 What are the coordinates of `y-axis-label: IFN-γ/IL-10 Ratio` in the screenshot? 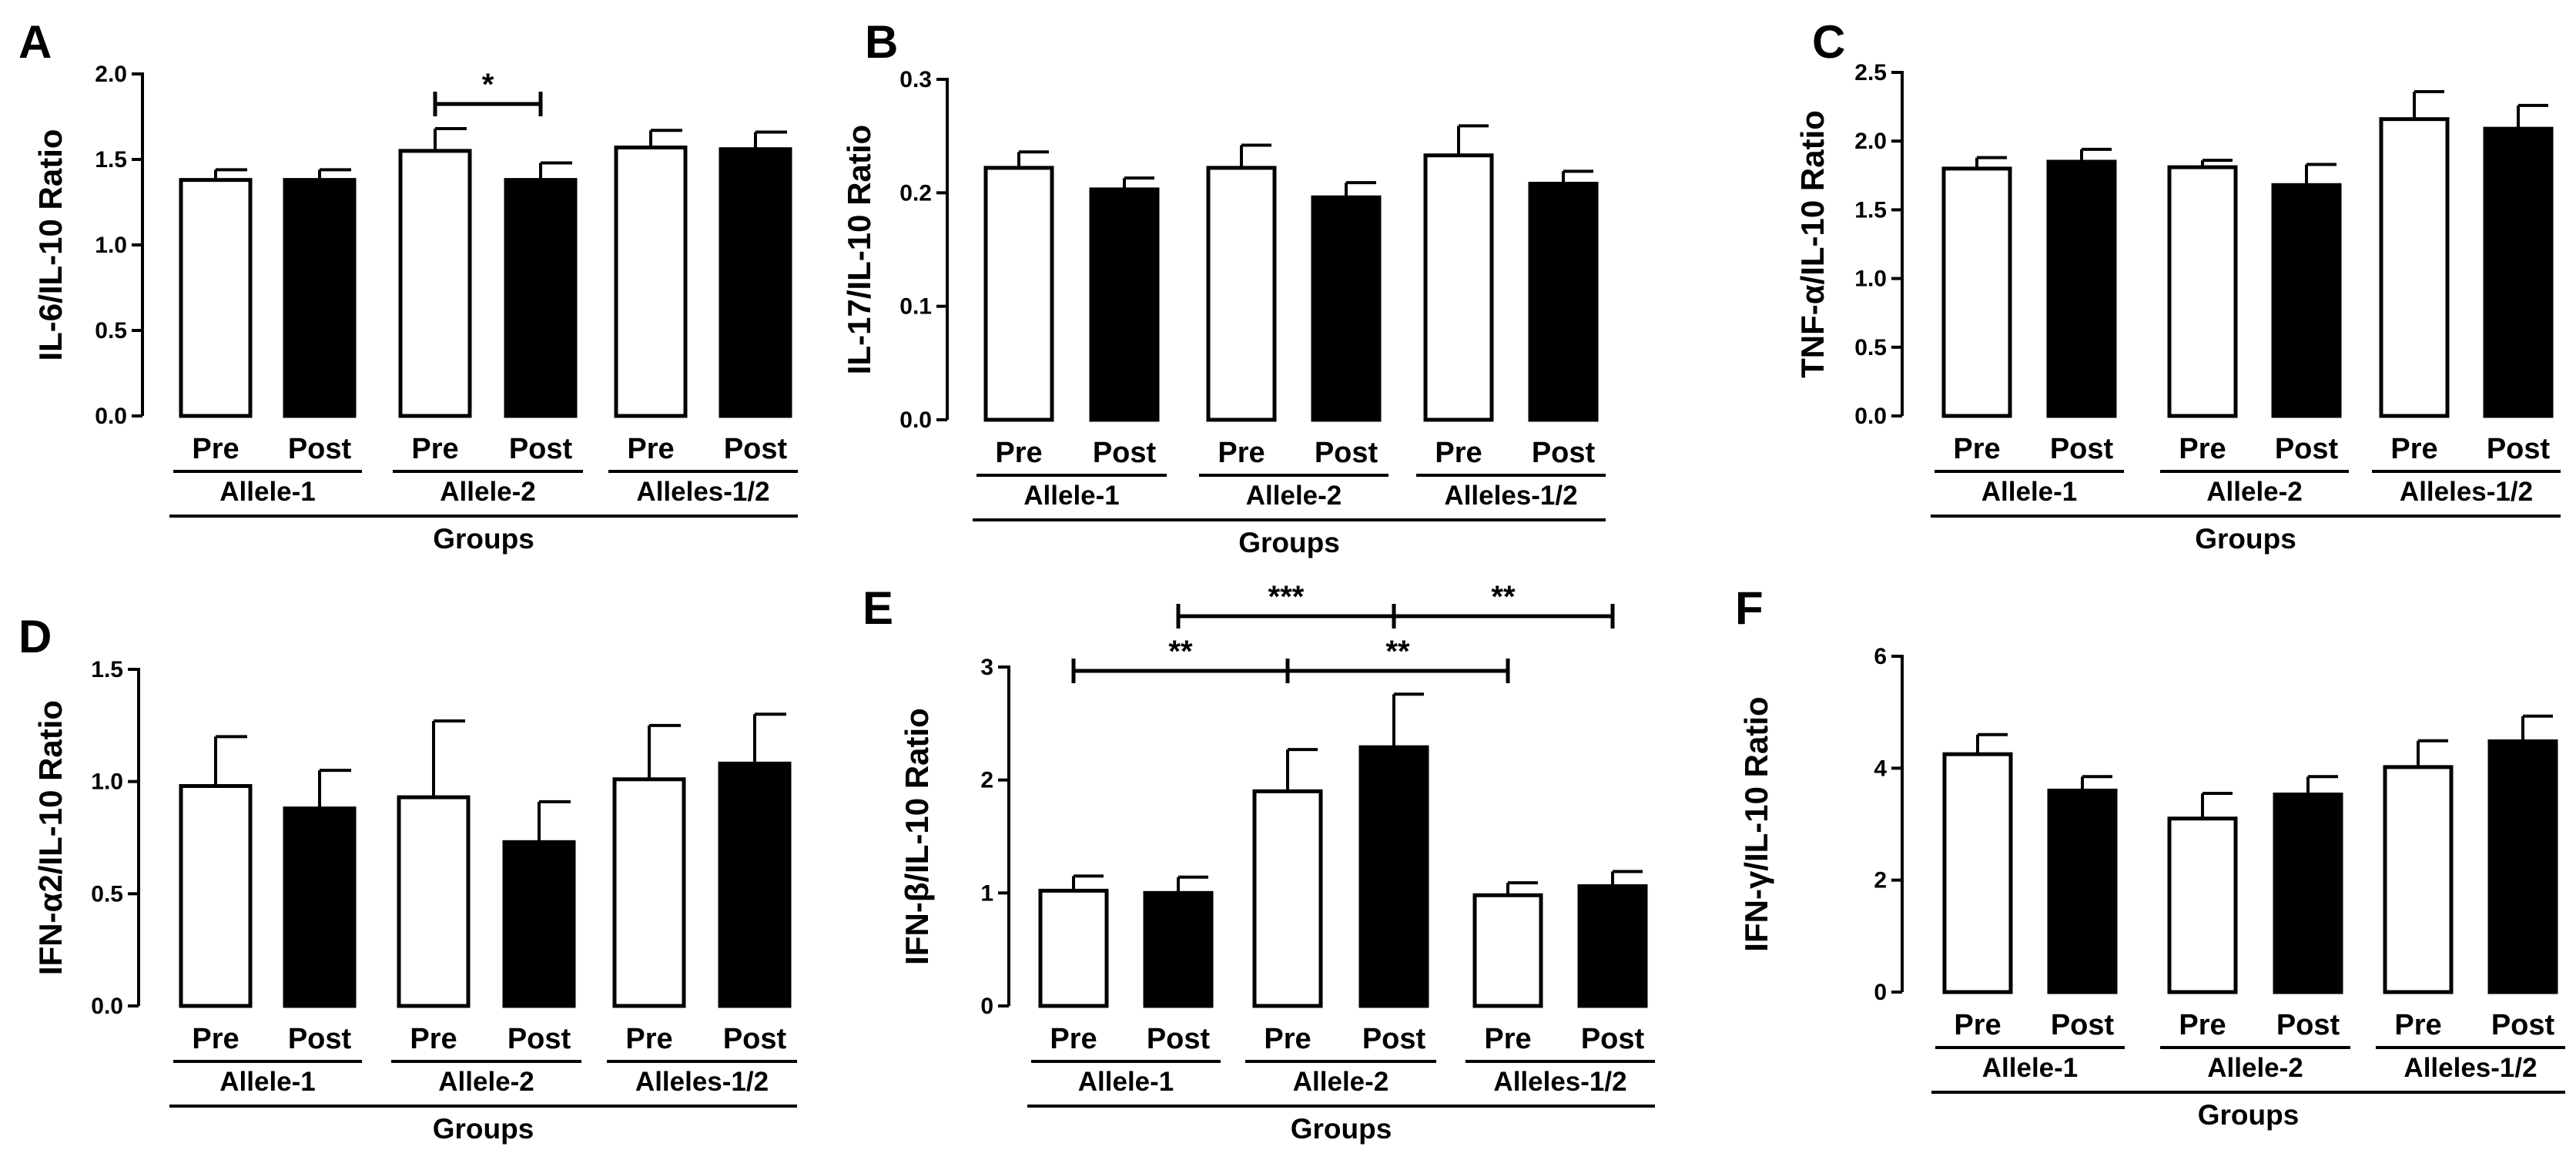 It's located at (1756, 823).